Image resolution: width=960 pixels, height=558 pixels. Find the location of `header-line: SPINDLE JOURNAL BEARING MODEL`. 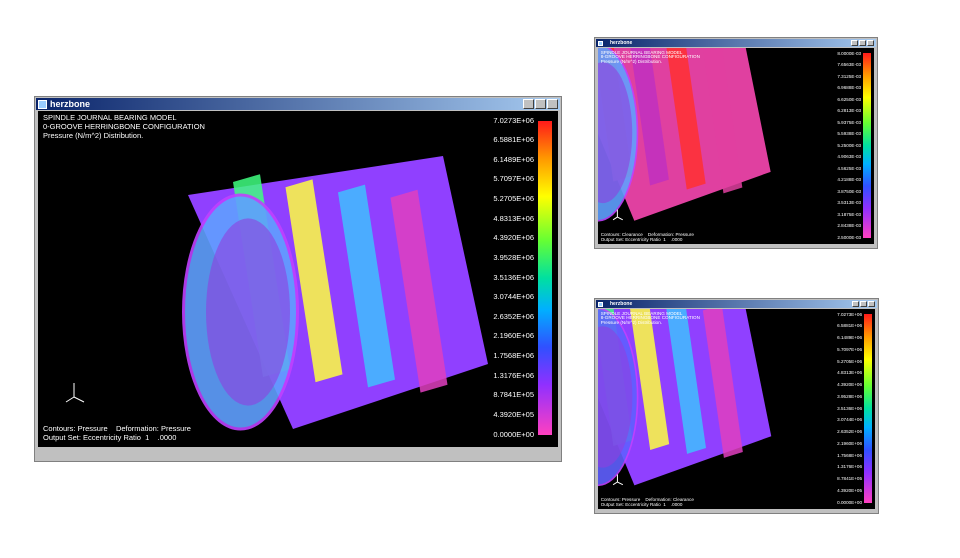

header-line: SPINDLE JOURNAL BEARING MODEL is located at coordinates (110, 117).